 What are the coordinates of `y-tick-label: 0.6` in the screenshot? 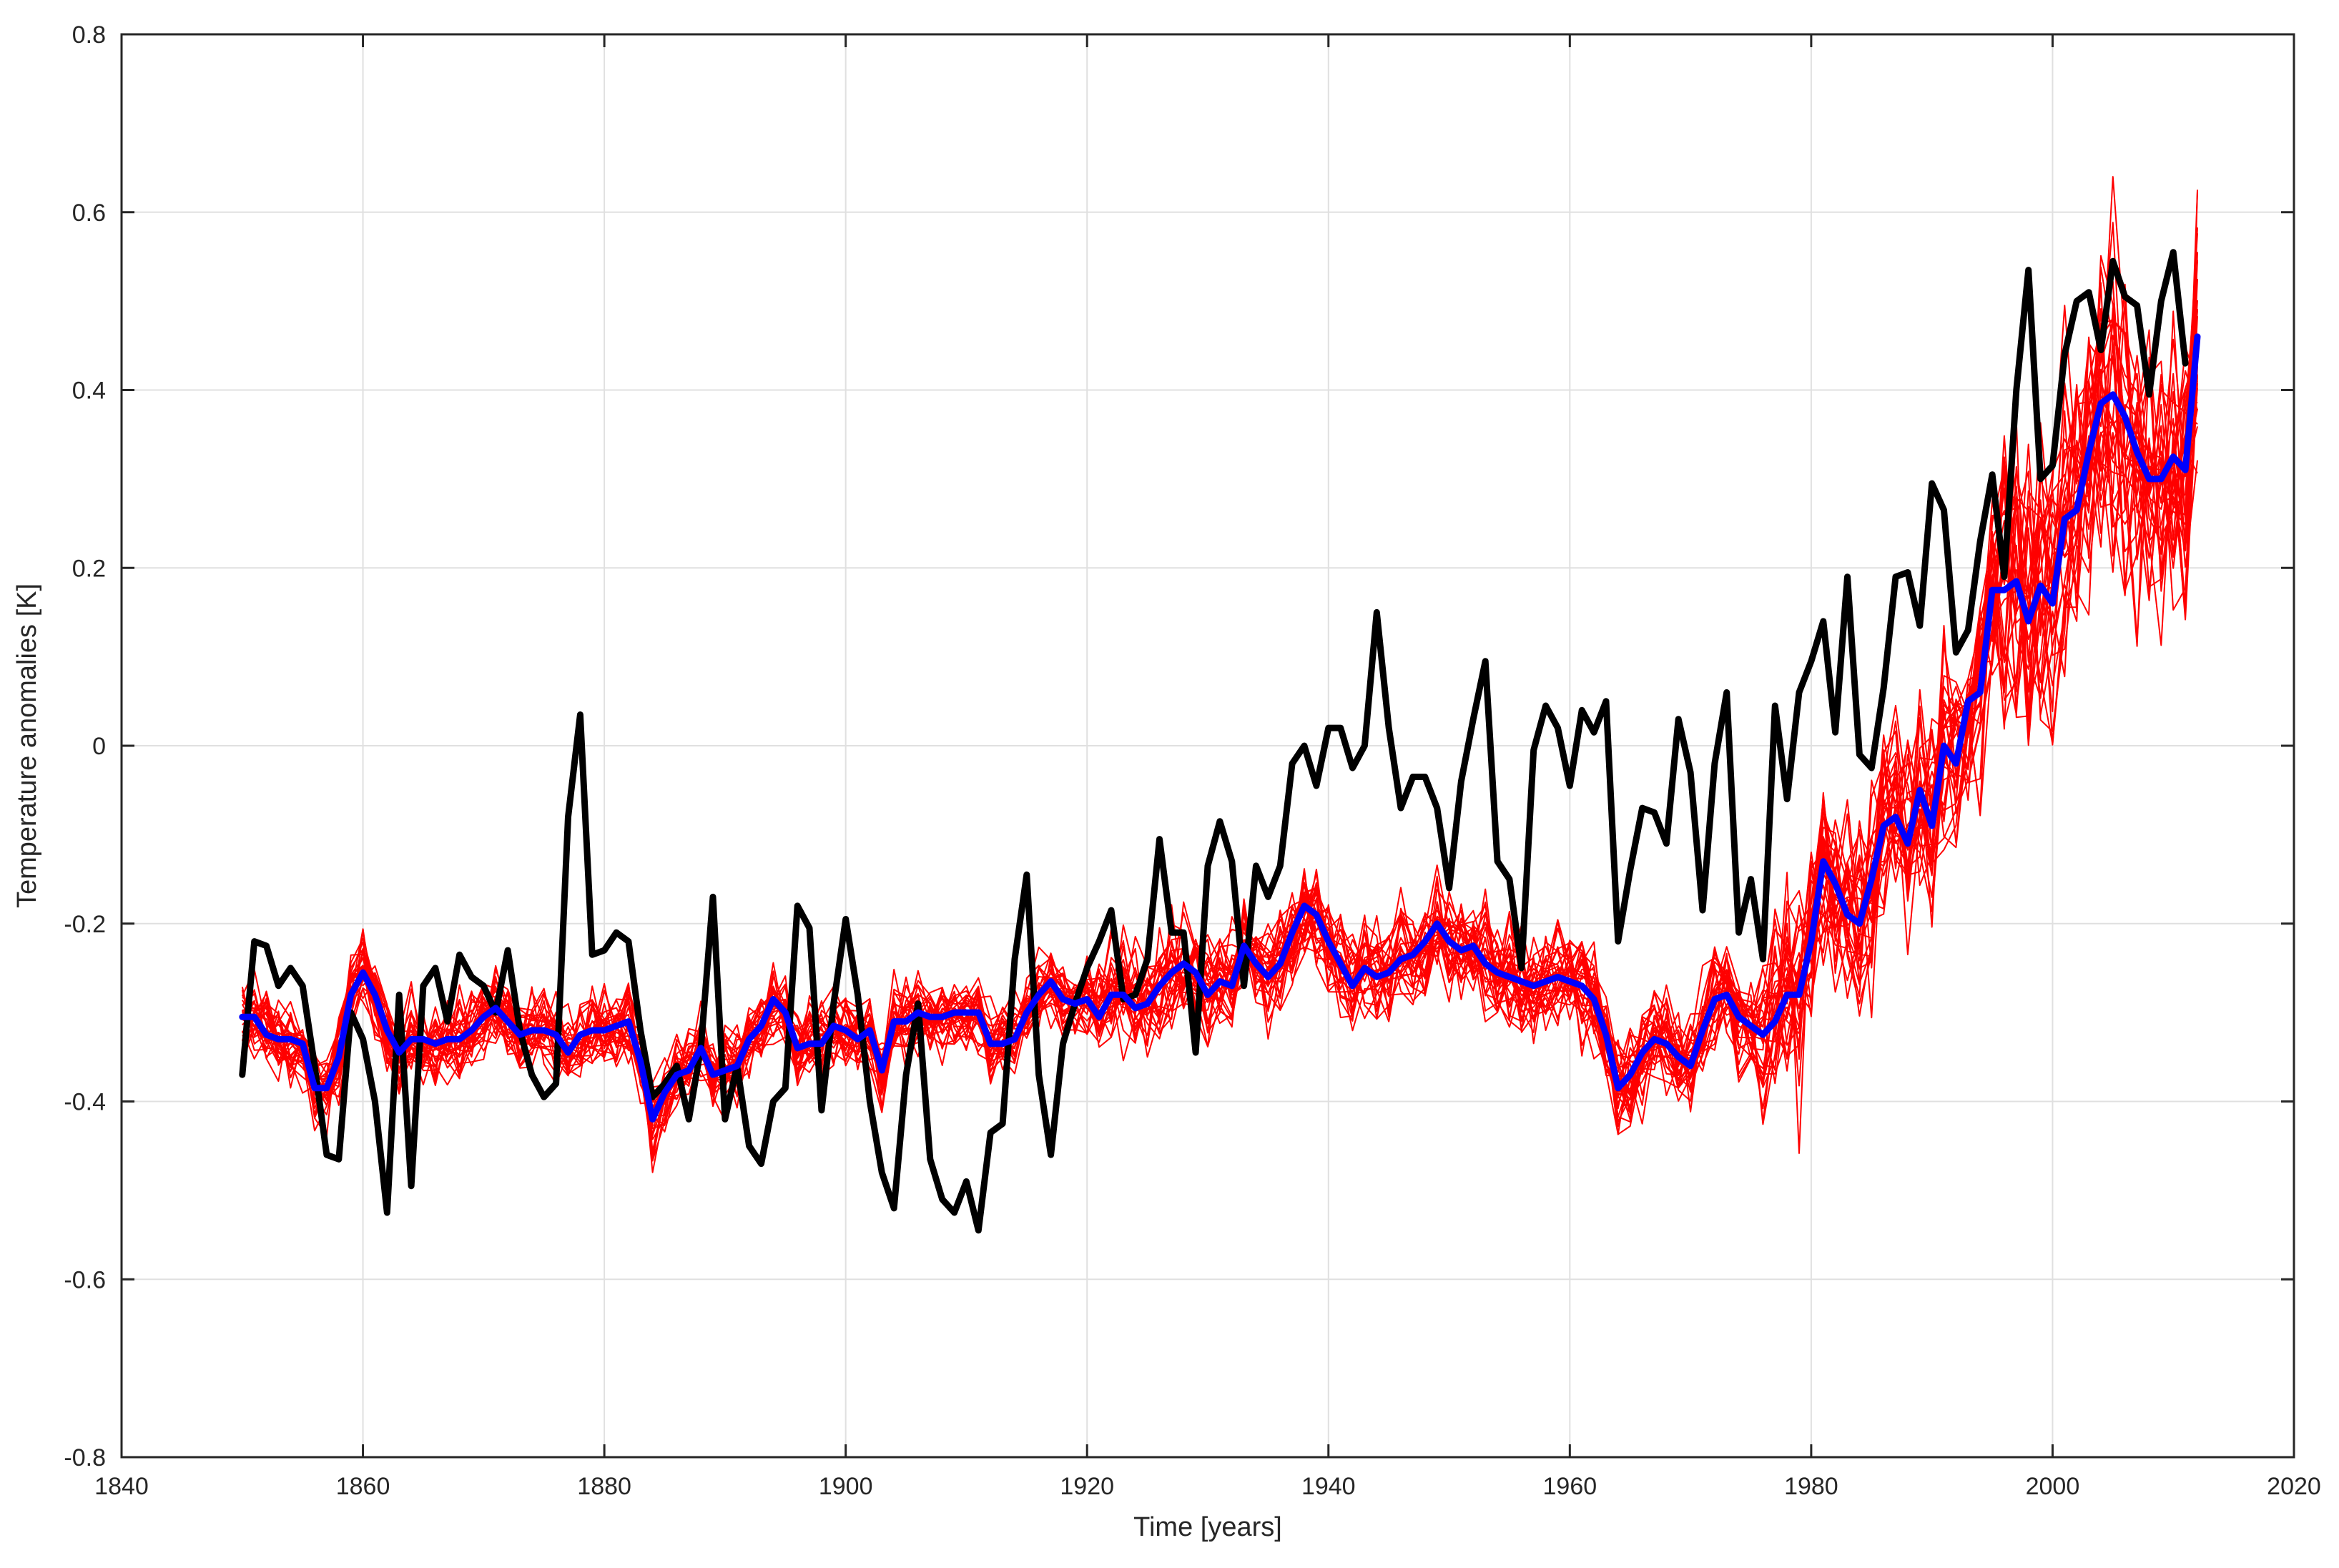 It's located at (89, 213).